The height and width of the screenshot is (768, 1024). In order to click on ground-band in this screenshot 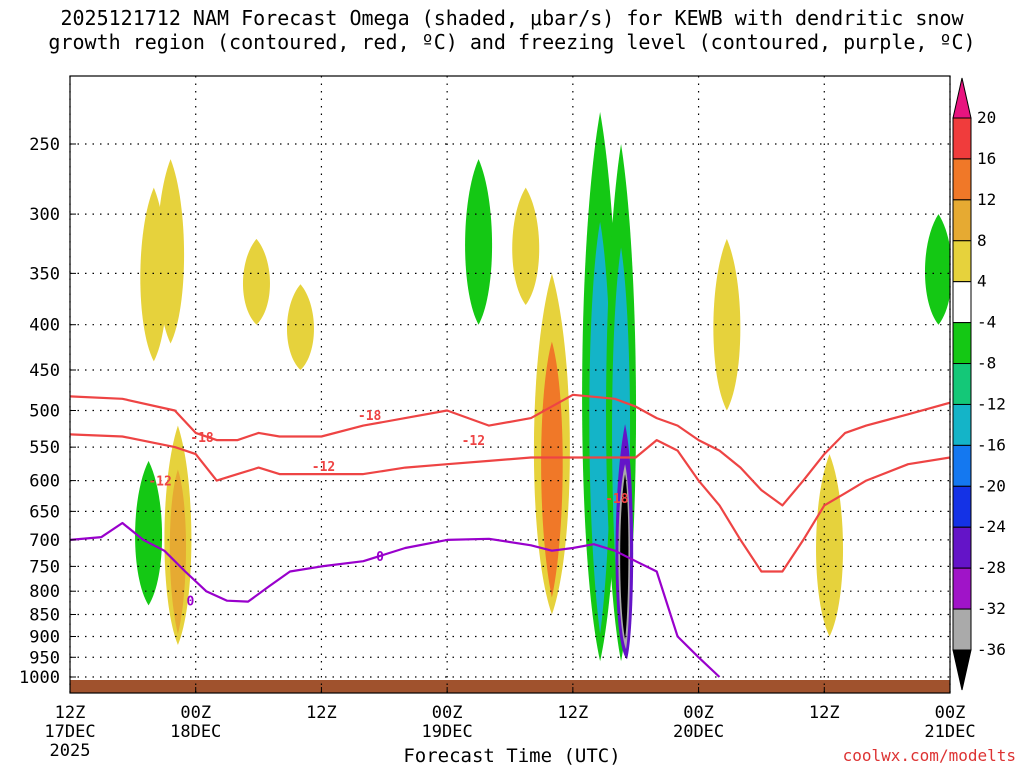, I will do `click(510, 686)`.